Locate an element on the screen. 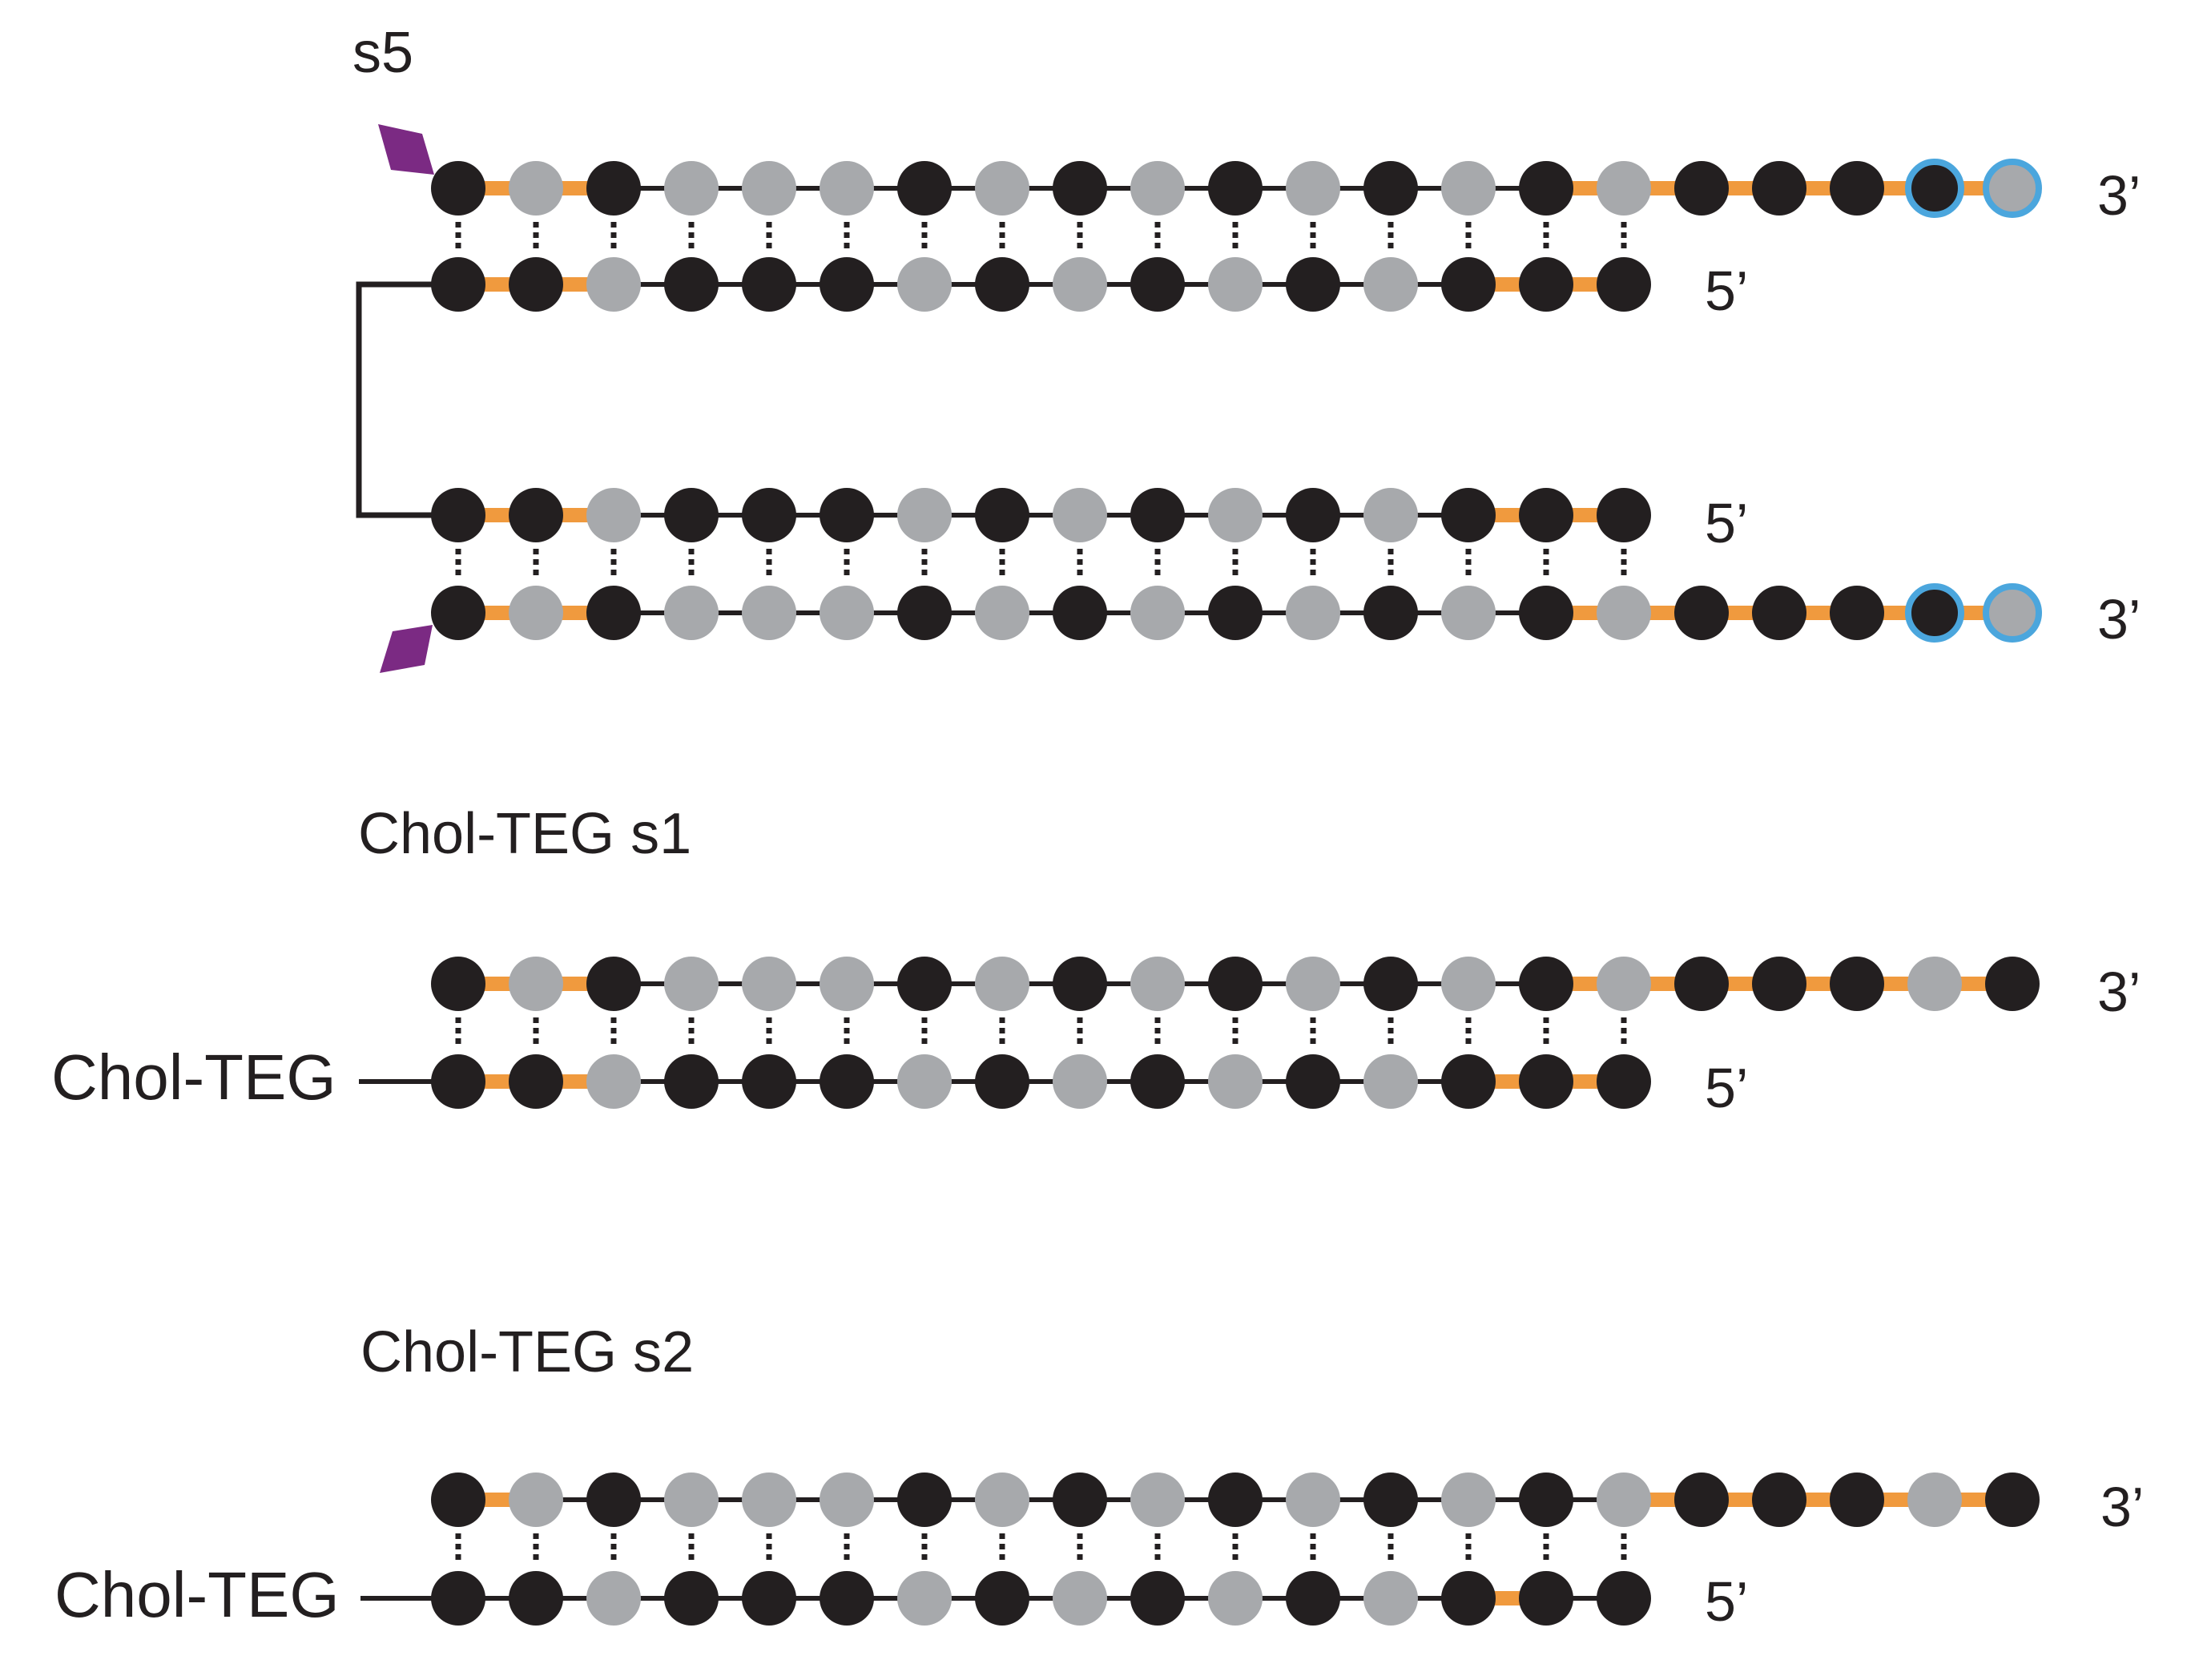 The width and height of the screenshot is (2195, 1680). construct-title-s5: s5 is located at coordinates (383, 53).